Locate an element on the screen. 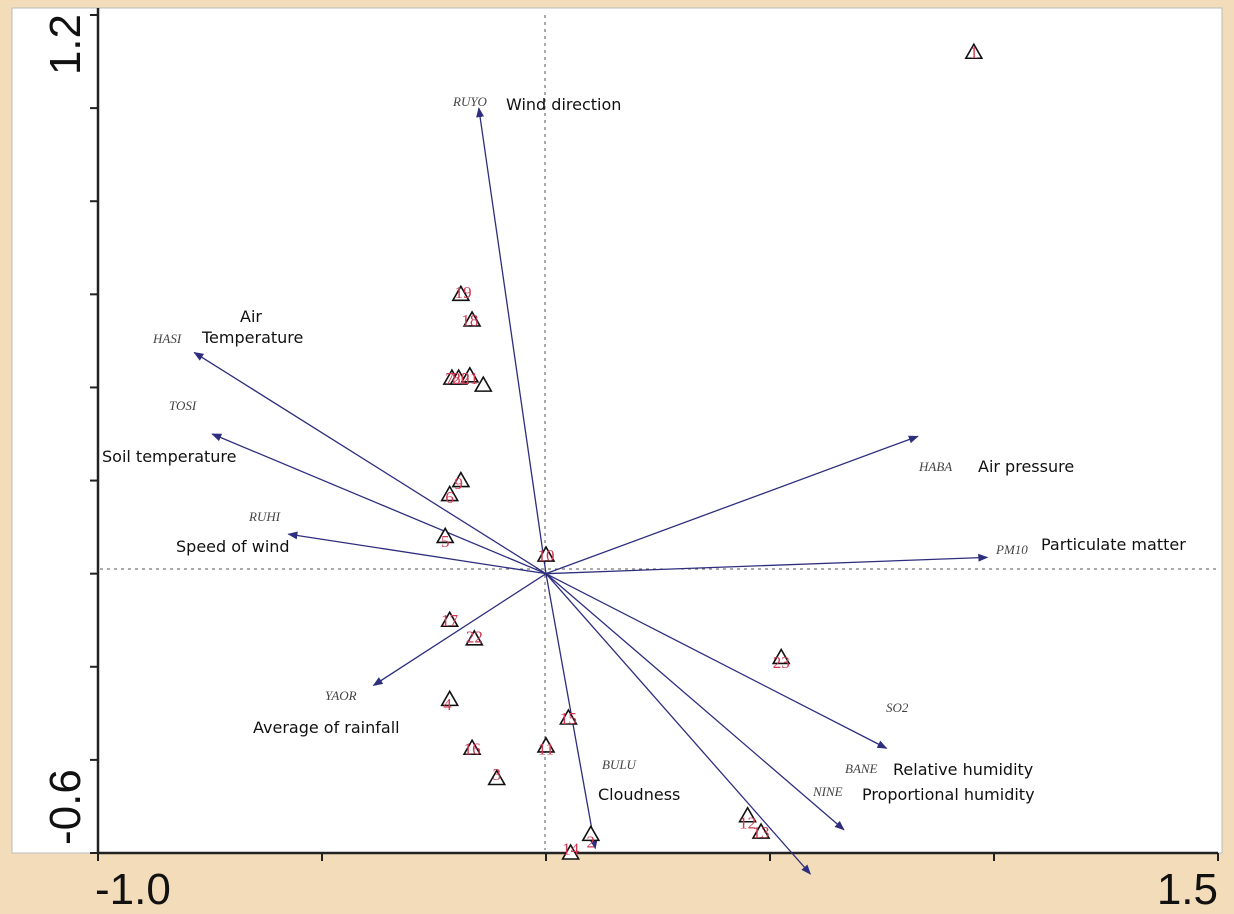 The width and height of the screenshot is (1234, 914). site-label-4: 4 is located at coordinates (447, 704).